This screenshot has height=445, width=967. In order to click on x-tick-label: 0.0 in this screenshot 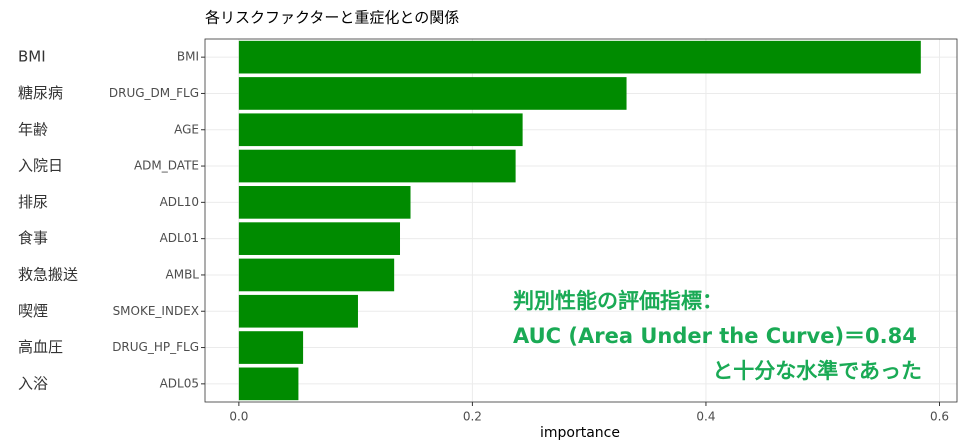, I will do `click(238, 417)`.